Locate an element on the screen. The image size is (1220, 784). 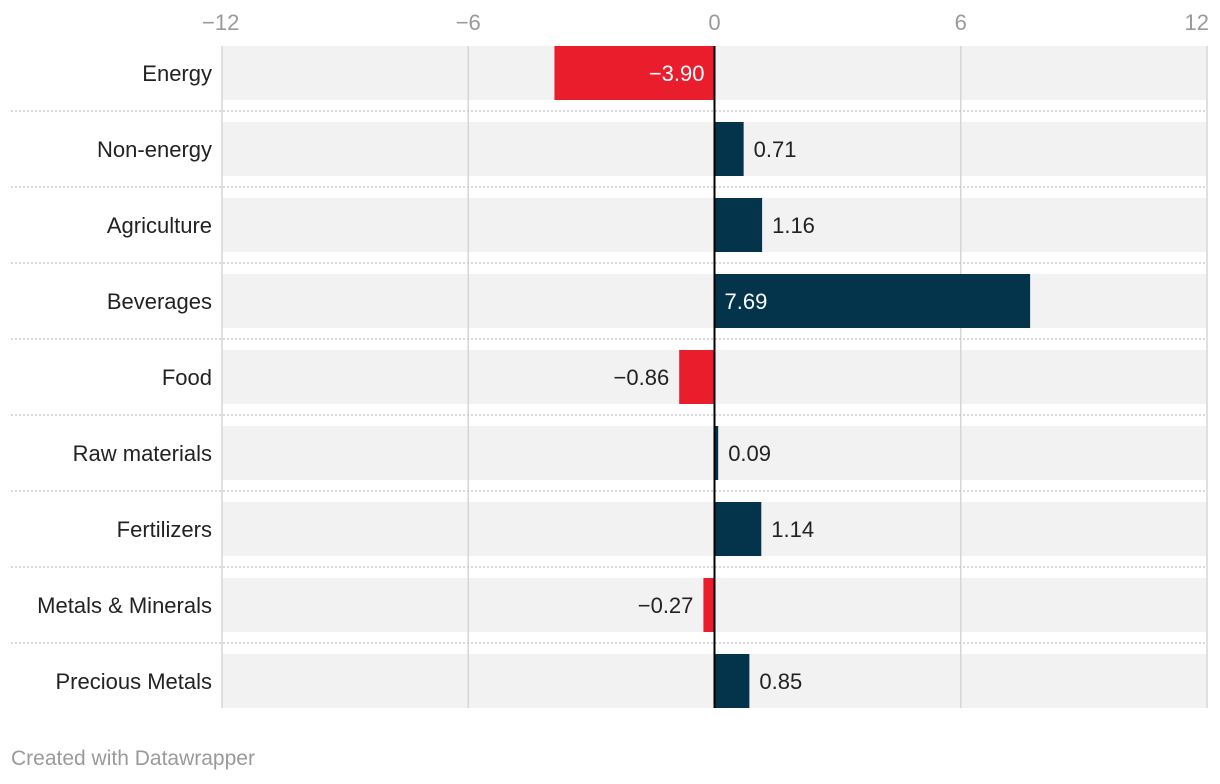
value-label: 0.71 is located at coordinates (775, 149).